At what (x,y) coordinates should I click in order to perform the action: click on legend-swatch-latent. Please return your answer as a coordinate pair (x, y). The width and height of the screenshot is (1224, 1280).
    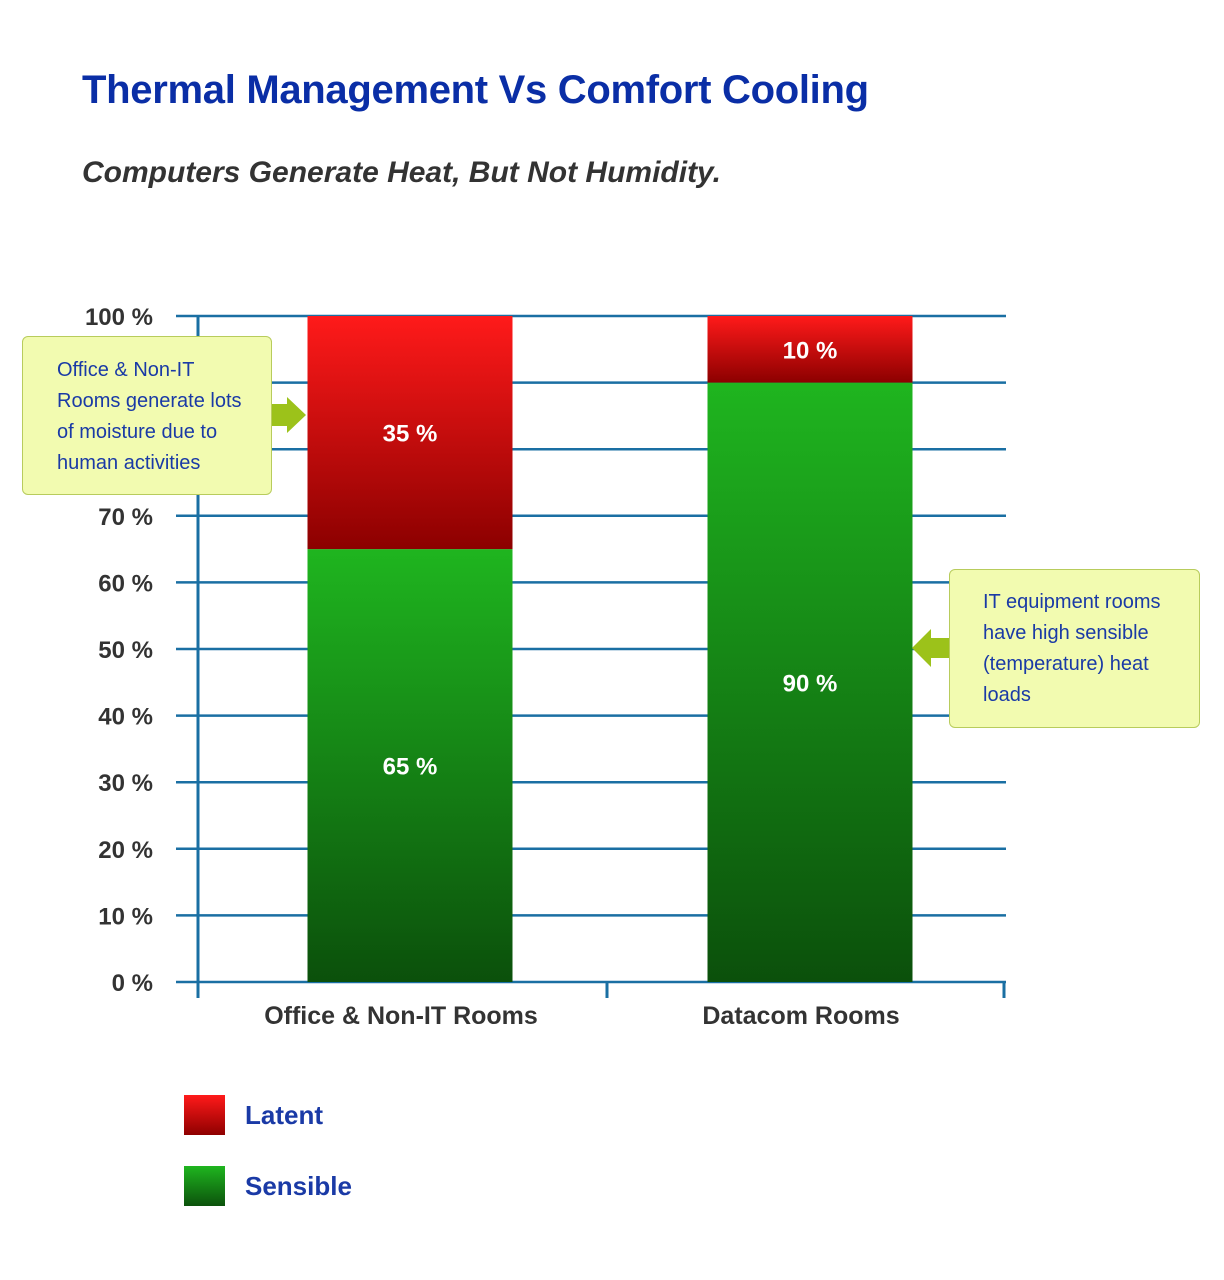
    Looking at the image, I should click on (204, 1115).